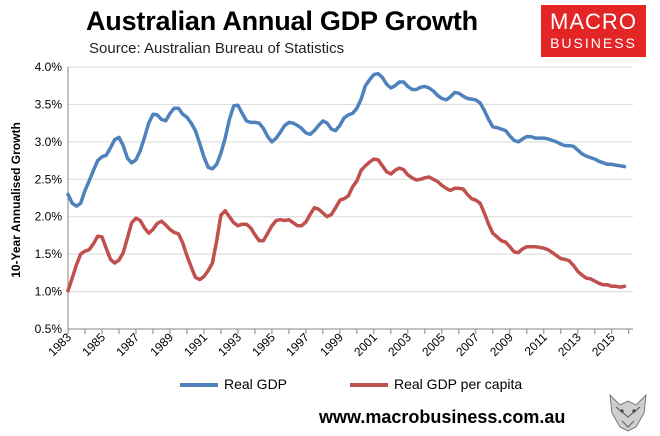  What do you see at coordinates (365, 344) in the screenshot?
I see `x-tick-label: 2001` at bounding box center [365, 344].